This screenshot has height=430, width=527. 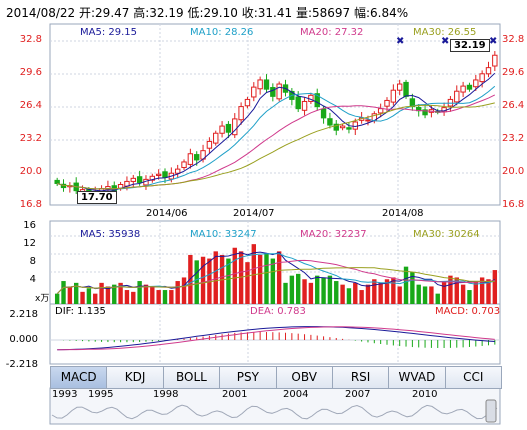 I want to click on tab-wvad: WVAD, so click(x=417, y=377).